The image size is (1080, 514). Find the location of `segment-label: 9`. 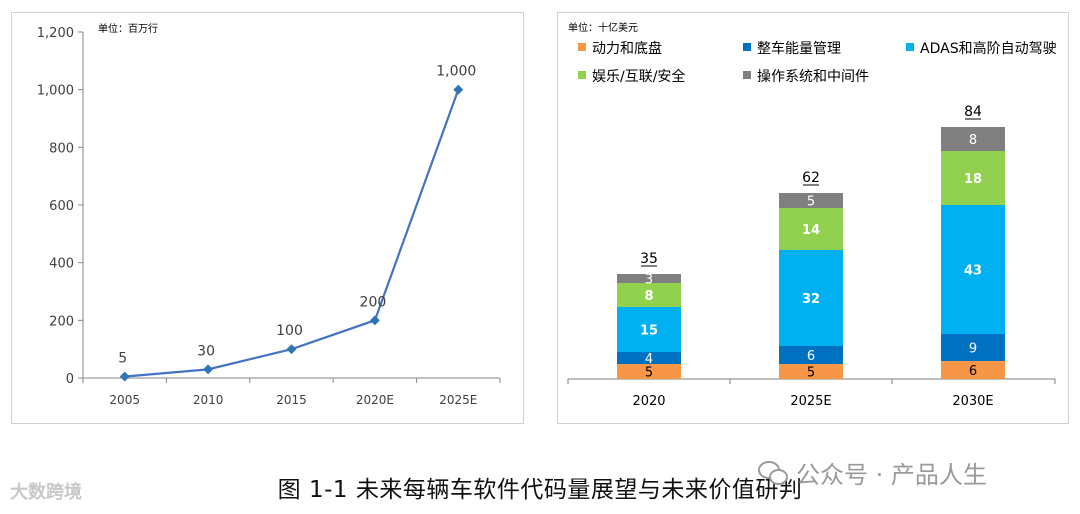

segment-label: 9 is located at coordinates (973, 349).